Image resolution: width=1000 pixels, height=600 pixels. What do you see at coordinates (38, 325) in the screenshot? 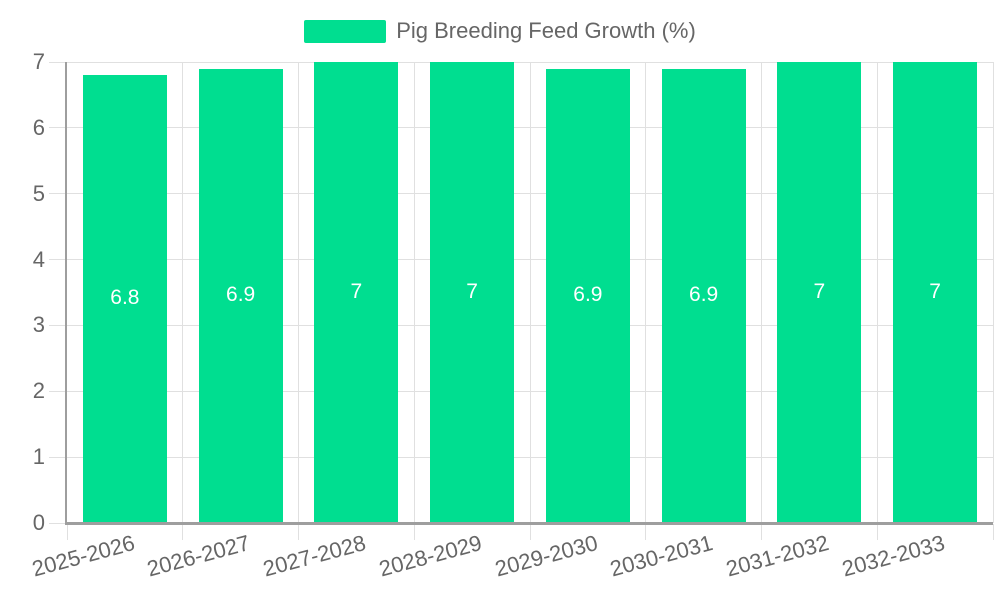
I see `y-tick-label: 3` at bounding box center [38, 325].